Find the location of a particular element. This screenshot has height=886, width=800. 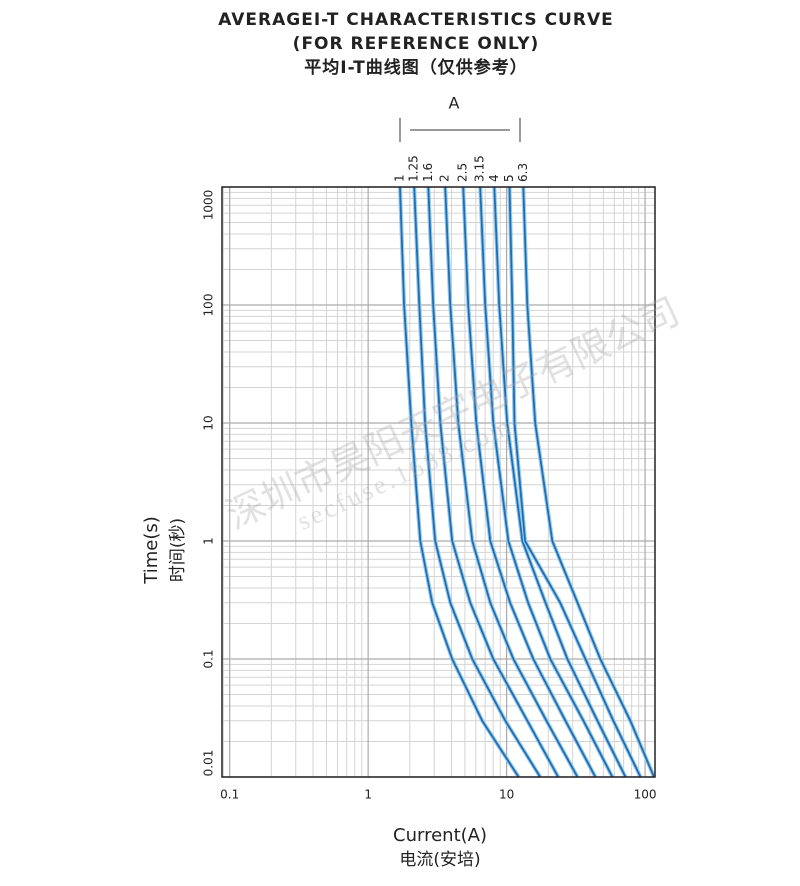

y-tick-label: 10 is located at coordinates (209, 422).